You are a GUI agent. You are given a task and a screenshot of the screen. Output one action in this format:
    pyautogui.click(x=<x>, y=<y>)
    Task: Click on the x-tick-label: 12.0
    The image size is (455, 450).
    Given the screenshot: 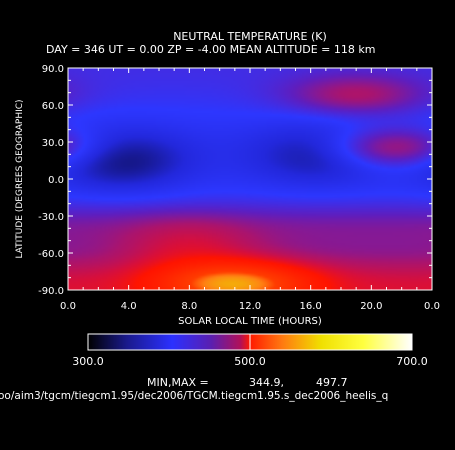 What is the action you would take?
    pyautogui.click(x=250, y=306)
    